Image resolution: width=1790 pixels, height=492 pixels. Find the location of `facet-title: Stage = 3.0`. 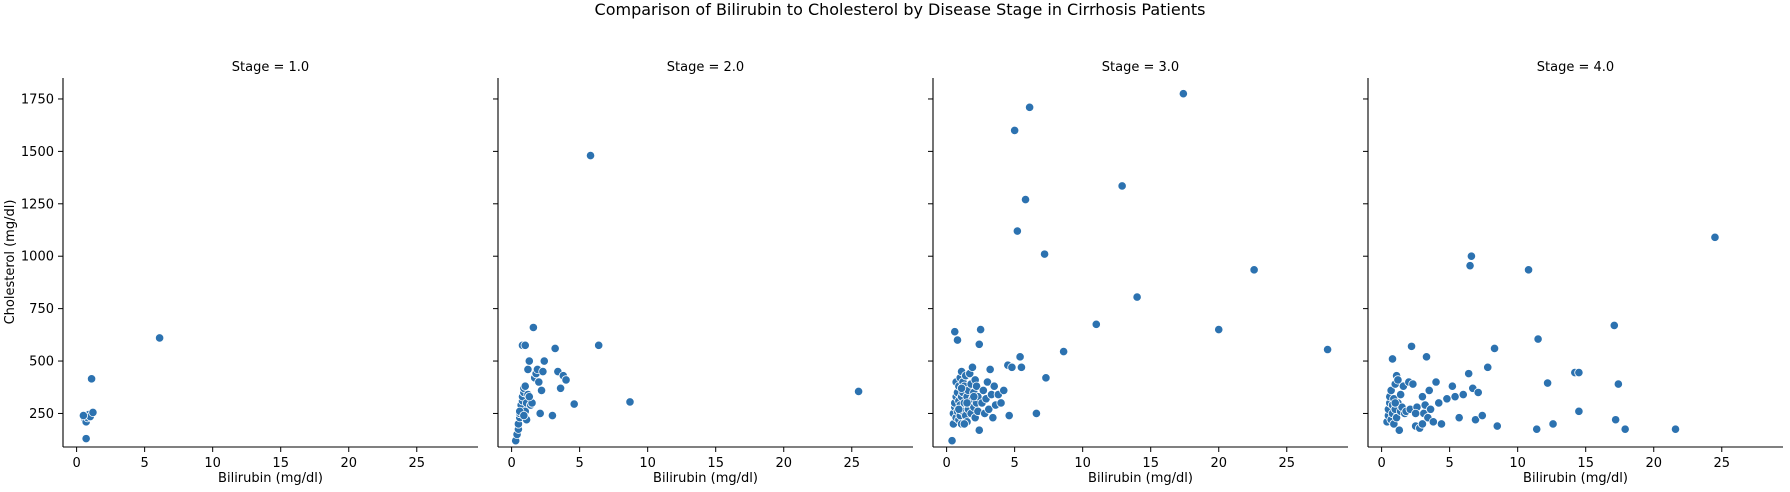

facet-title: Stage = 3.0 is located at coordinates (1140, 67).